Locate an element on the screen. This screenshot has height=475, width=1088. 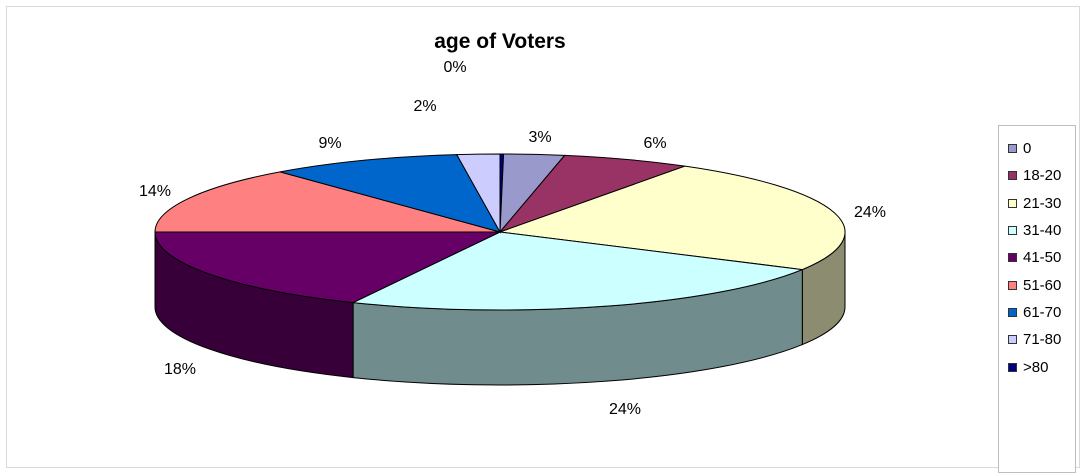
slice-label-61-70: 9% is located at coordinates (329, 143).